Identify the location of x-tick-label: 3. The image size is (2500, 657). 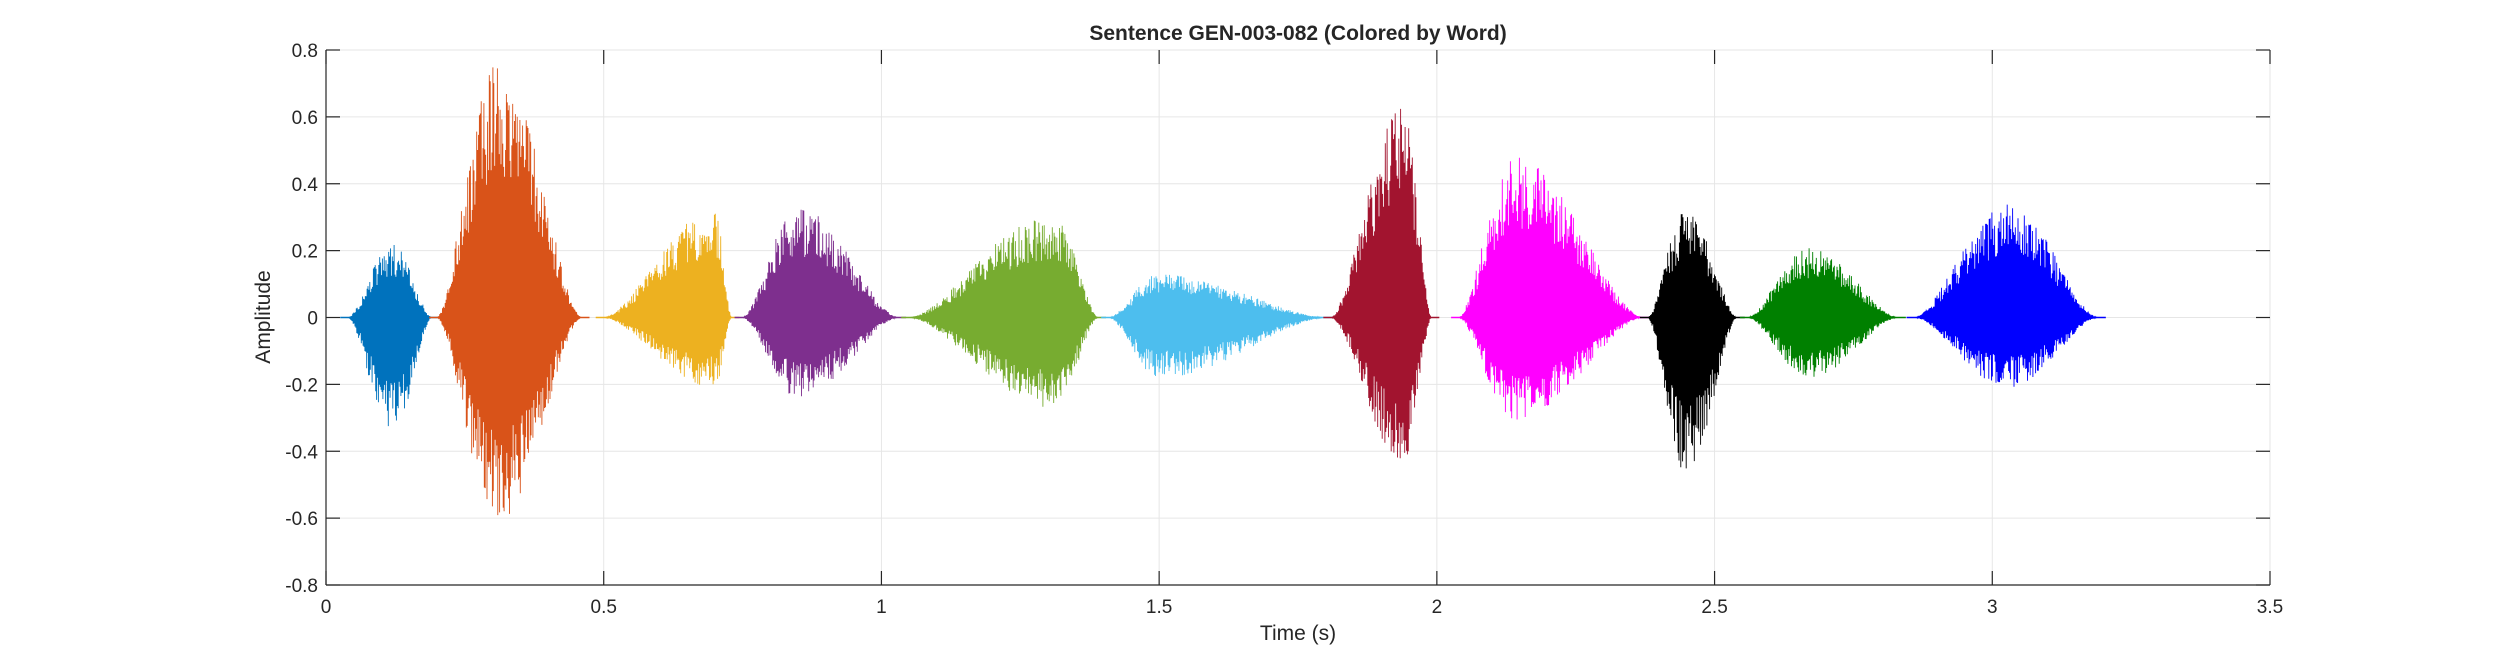
(1992, 607).